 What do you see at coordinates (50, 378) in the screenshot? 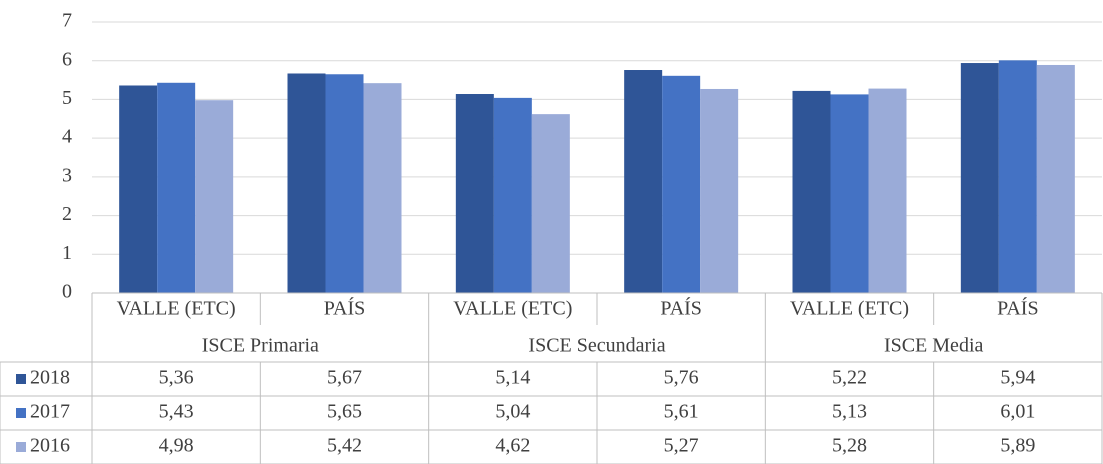
I see `legend-label: 2018` at bounding box center [50, 378].